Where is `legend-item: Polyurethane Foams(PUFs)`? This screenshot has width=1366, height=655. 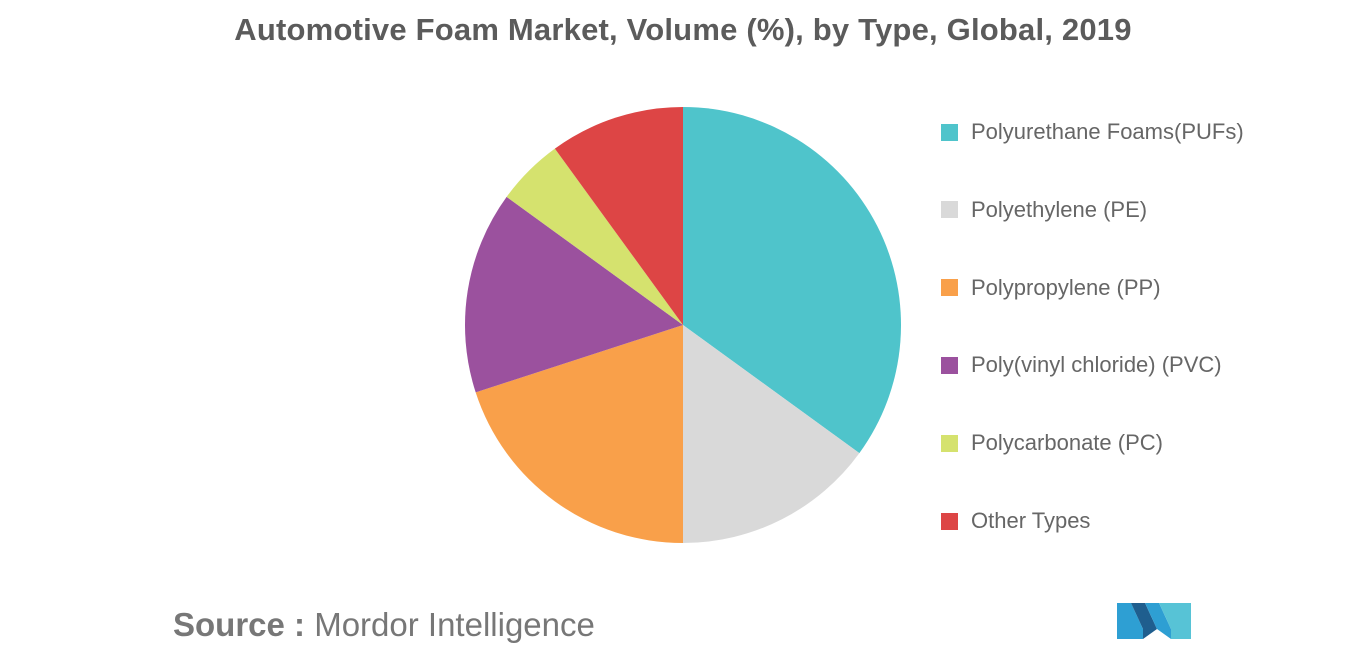 legend-item: Polyurethane Foams(PUFs) is located at coordinates (1141, 132).